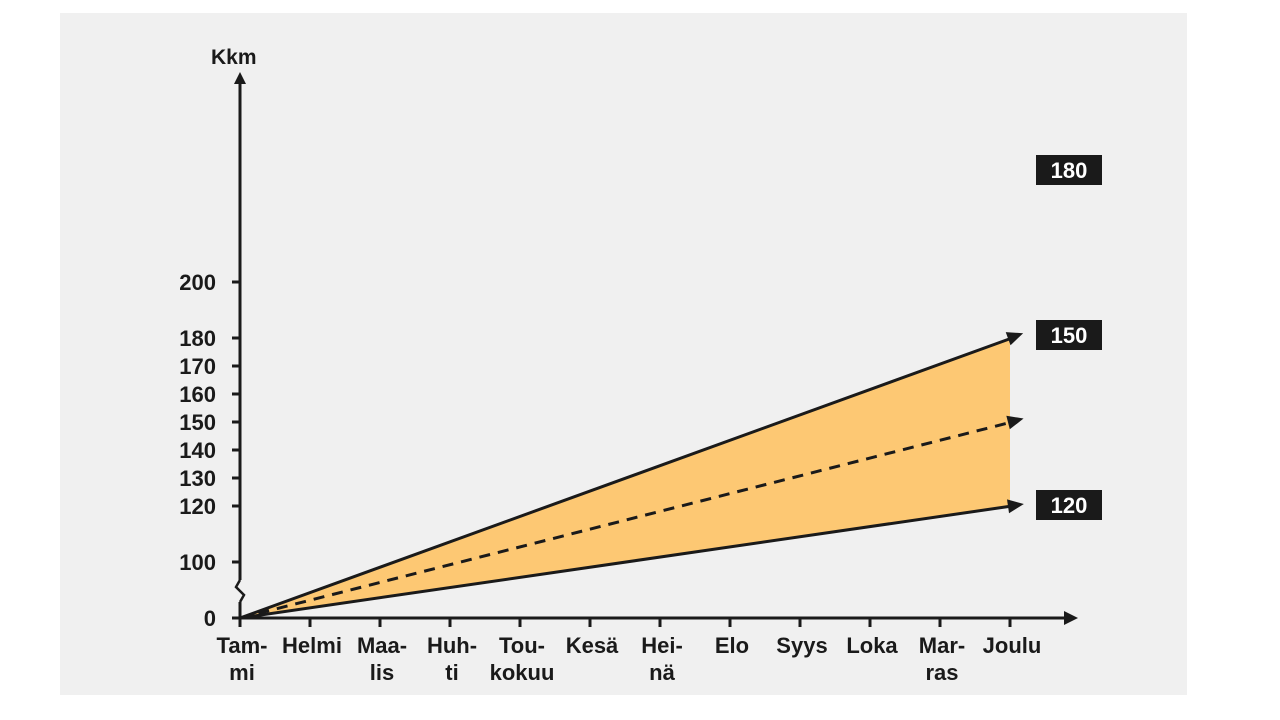 Image resolution: width=1280 pixels, height=720 pixels. Describe the element at coordinates (662, 672) in the screenshot. I see `x-tick-label: nä` at that location.